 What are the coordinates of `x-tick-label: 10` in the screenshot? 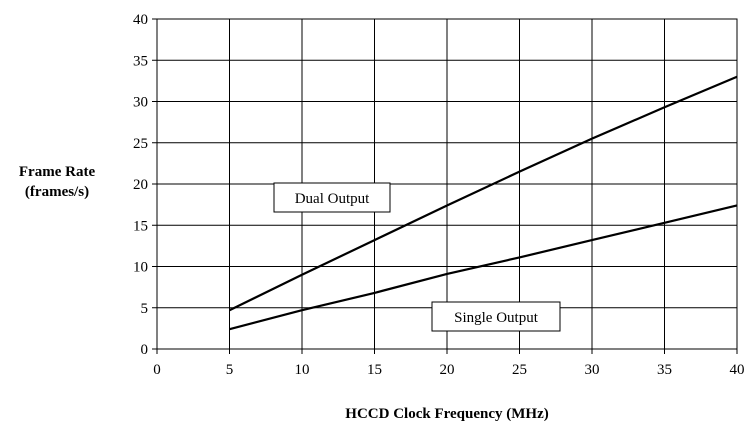 It's located at (302, 370).